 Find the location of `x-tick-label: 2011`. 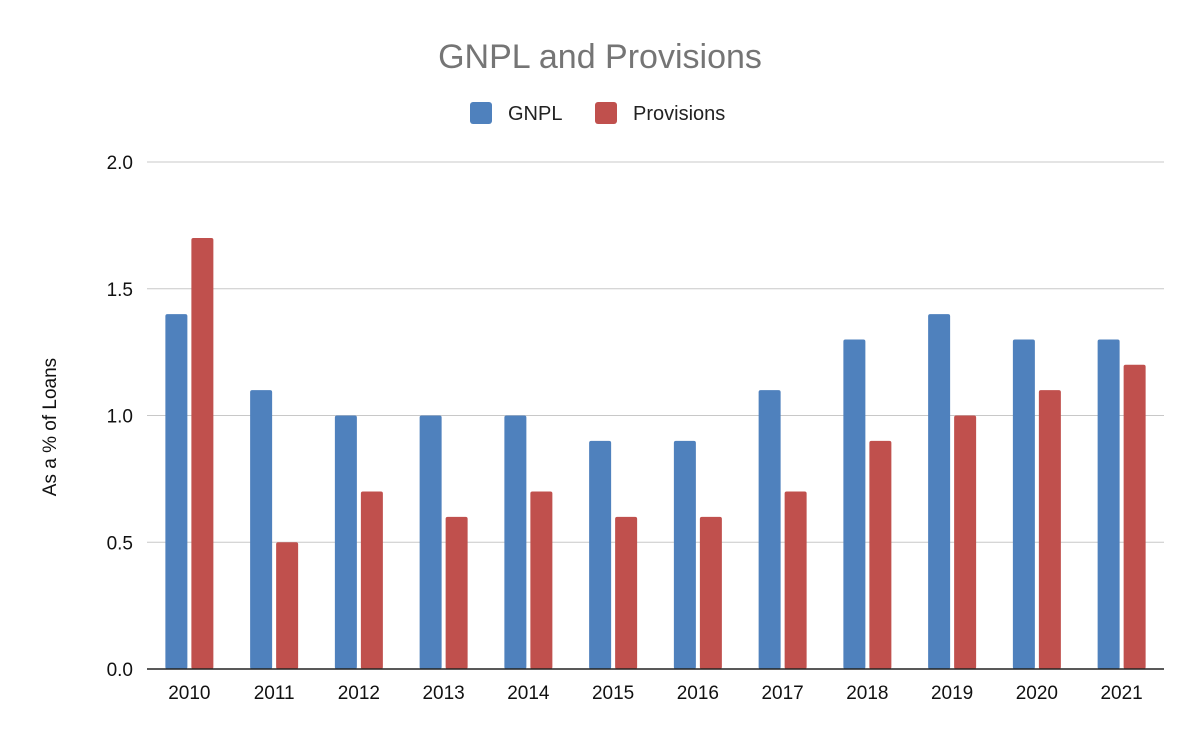

x-tick-label: 2011 is located at coordinates (274, 693).